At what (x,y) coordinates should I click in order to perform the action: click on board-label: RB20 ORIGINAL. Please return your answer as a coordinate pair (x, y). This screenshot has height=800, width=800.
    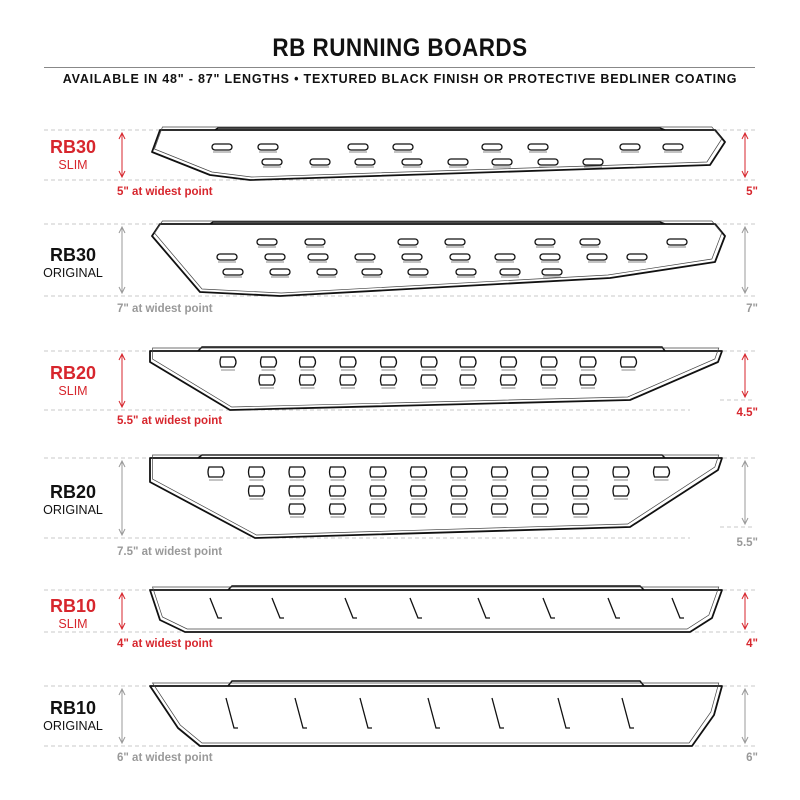
    Looking at the image, I should click on (73, 500).